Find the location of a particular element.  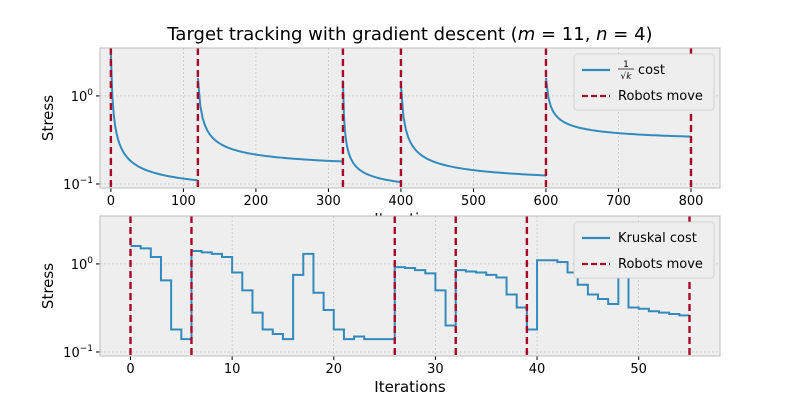

legend-fraction-denominator: √k is located at coordinates (627, 76).